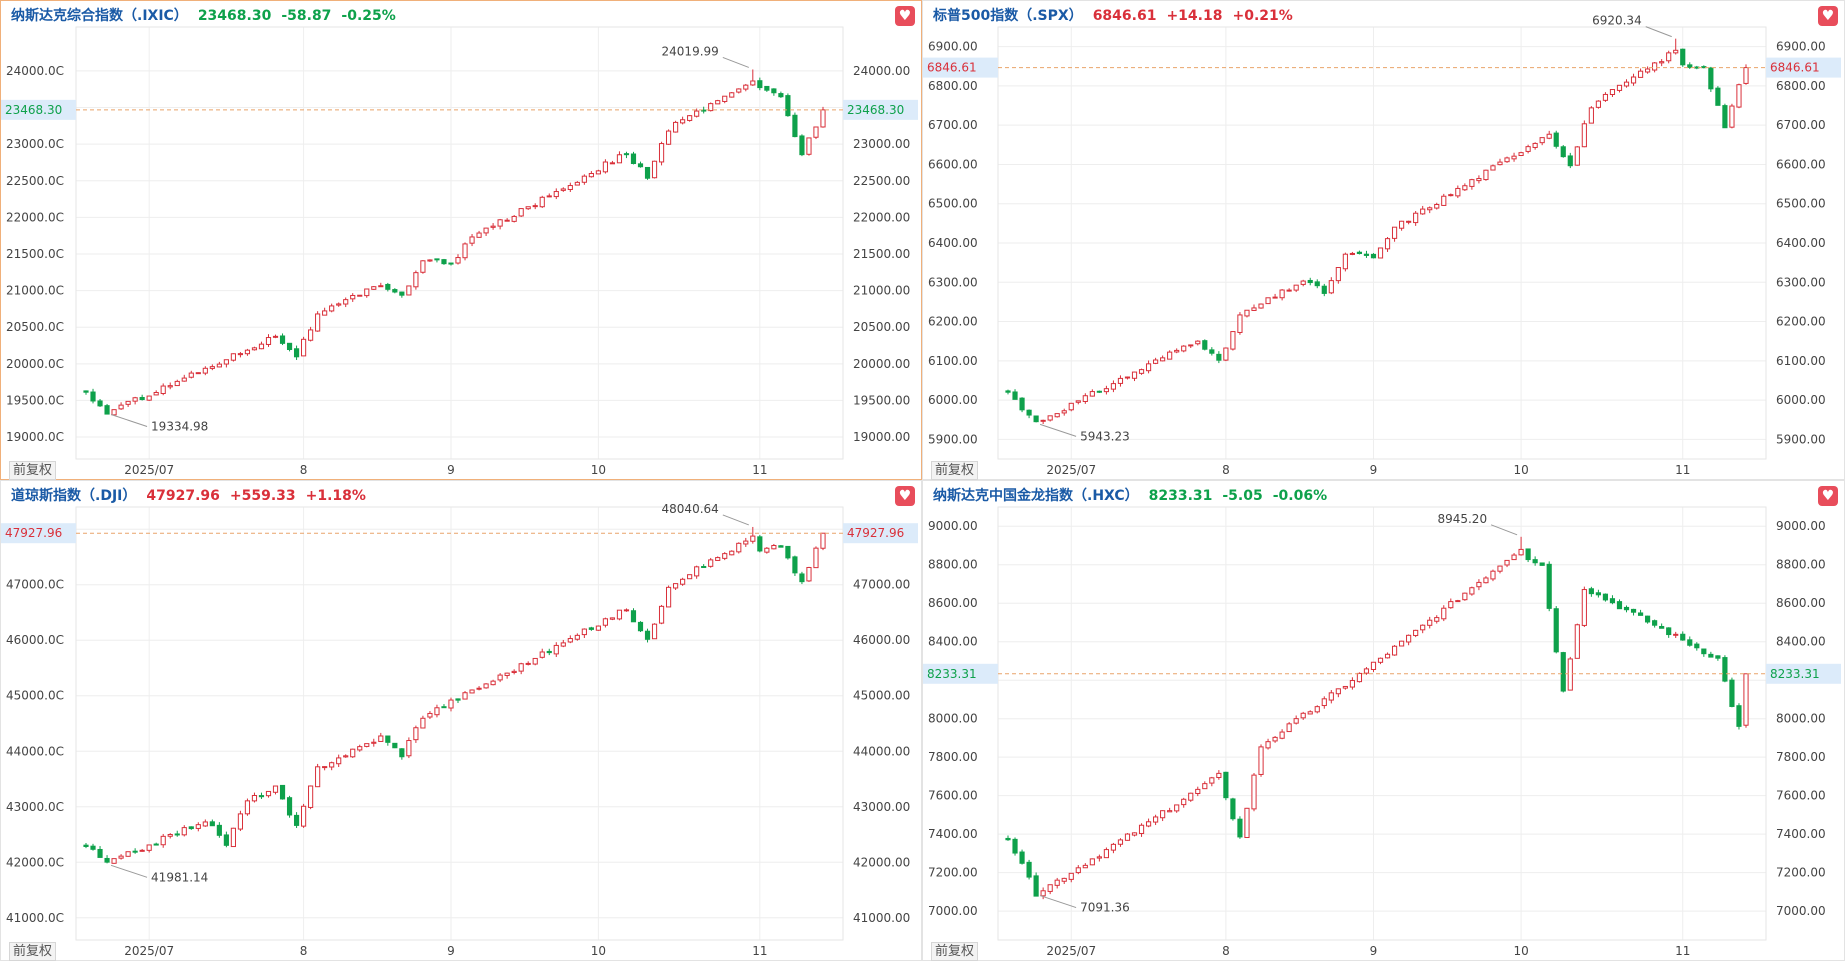 Image resolution: width=1845 pixels, height=962 pixels. I want to click on y-tick-label-left: 5900.00, so click(953, 439).